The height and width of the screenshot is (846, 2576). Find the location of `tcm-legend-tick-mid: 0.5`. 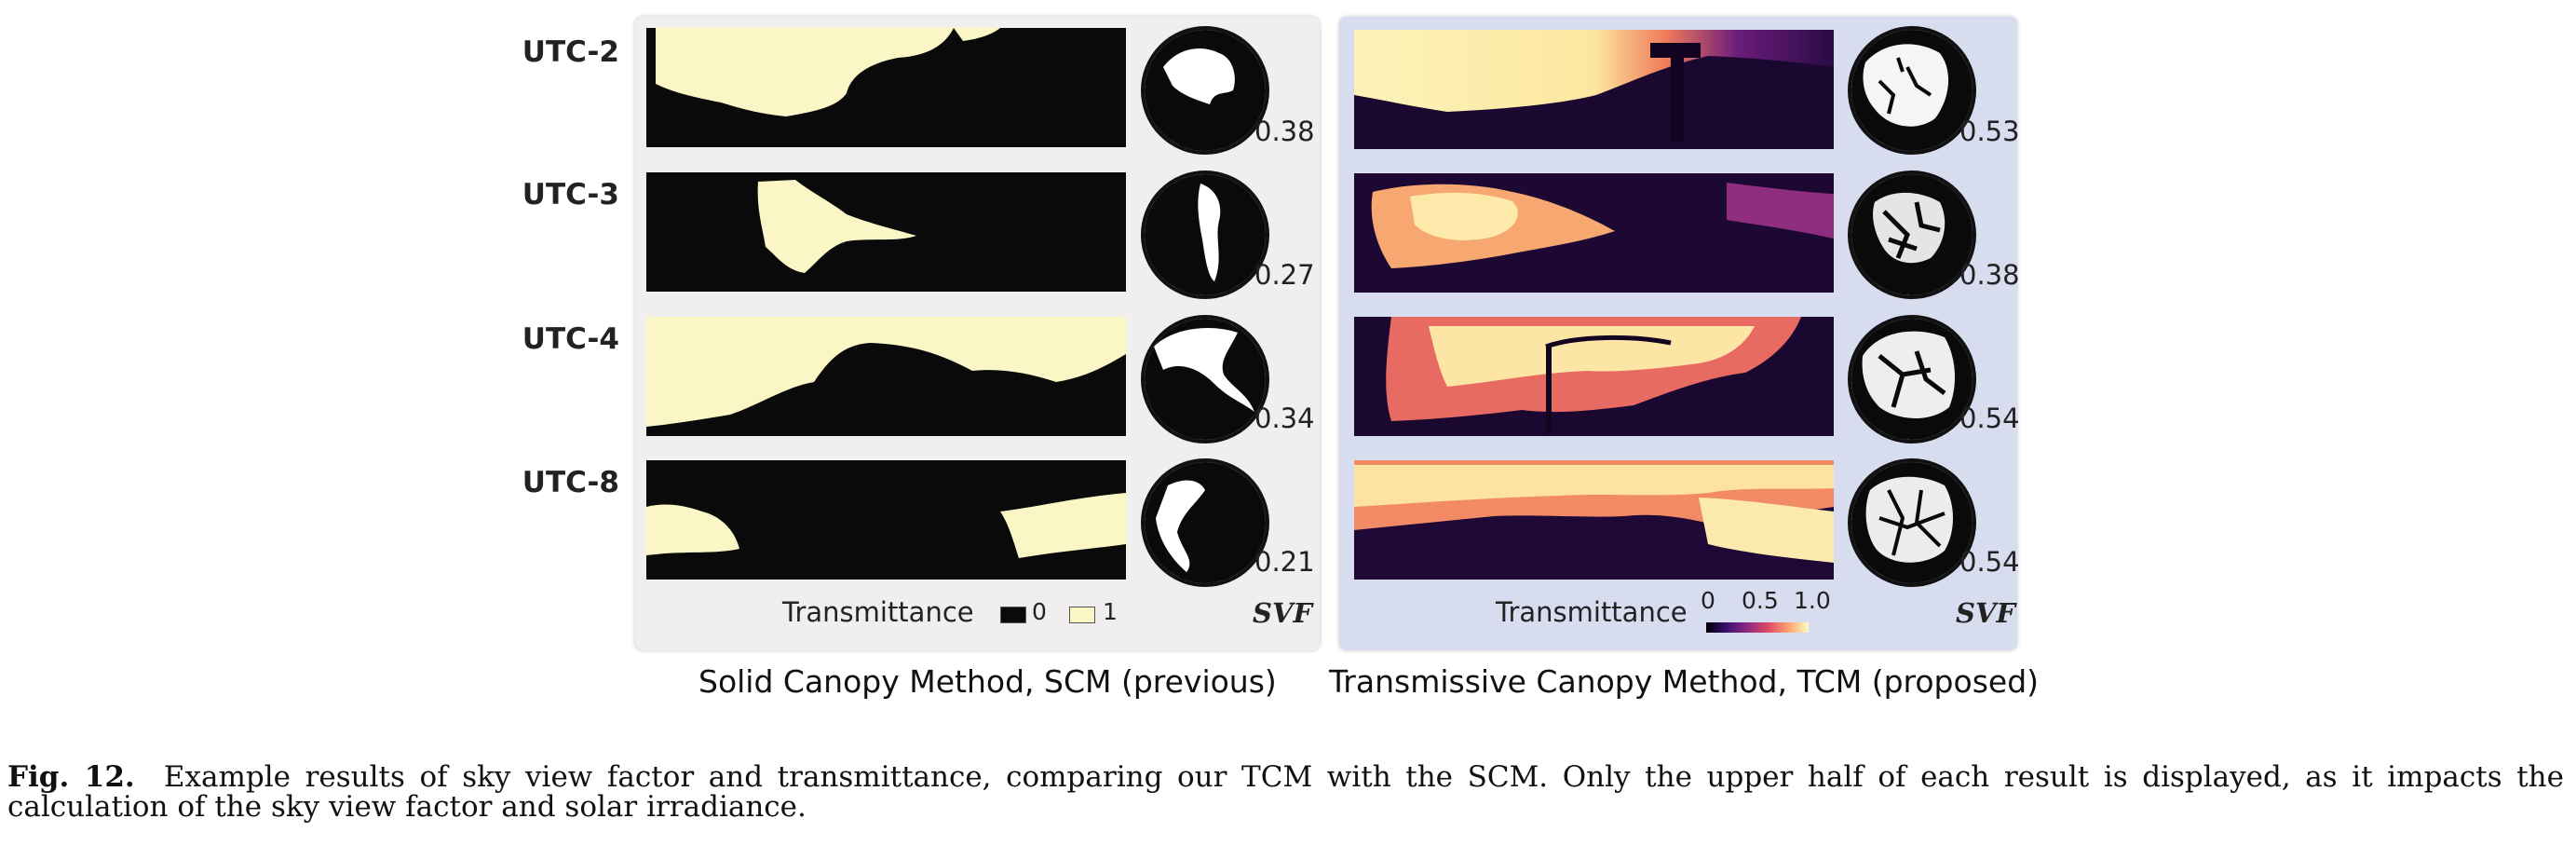

tcm-legend-tick-mid: 0.5 is located at coordinates (1760, 600).